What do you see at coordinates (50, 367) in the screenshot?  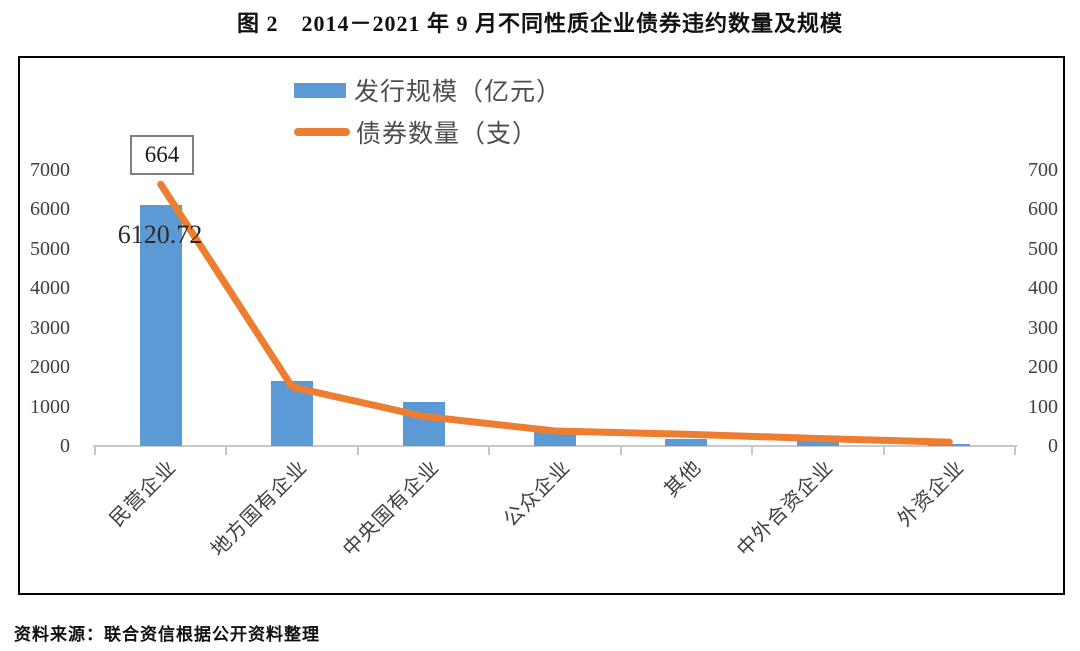 I see `y-axis-tick-left: 2000` at bounding box center [50, 367].